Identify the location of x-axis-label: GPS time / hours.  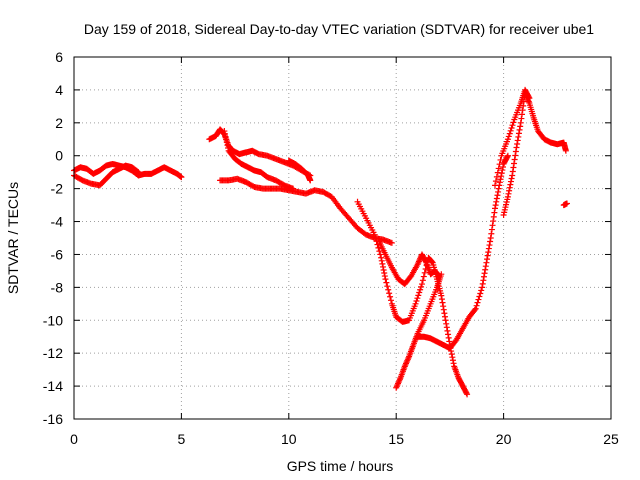
(340, 466).